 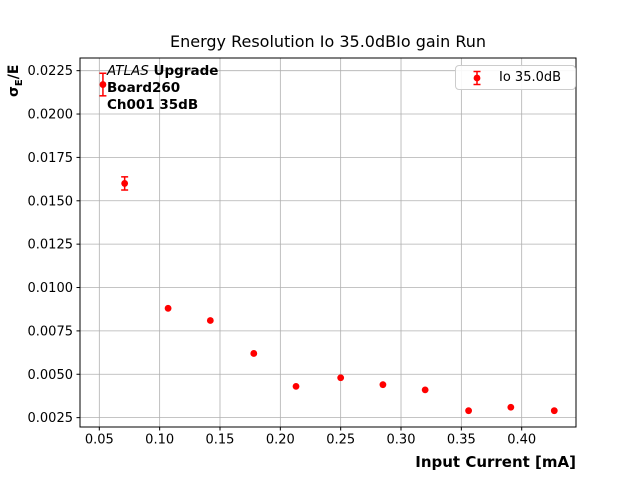 I want to click on errorbar-marker-icon, so click(x=477, y=77).